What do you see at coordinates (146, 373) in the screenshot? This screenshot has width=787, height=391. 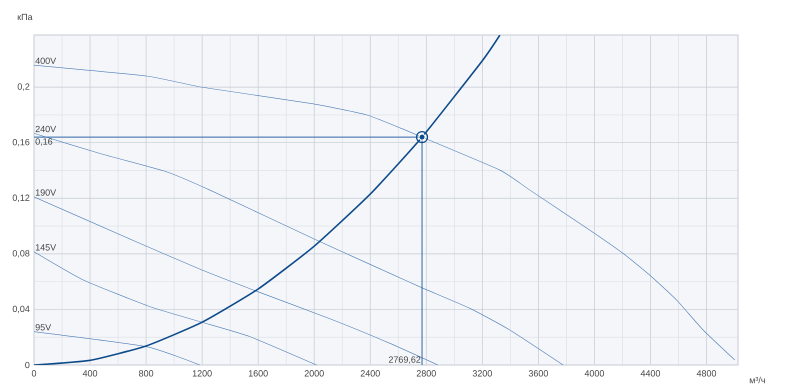 I see `x-tick-label: 800` at bounding box center [146, 373].